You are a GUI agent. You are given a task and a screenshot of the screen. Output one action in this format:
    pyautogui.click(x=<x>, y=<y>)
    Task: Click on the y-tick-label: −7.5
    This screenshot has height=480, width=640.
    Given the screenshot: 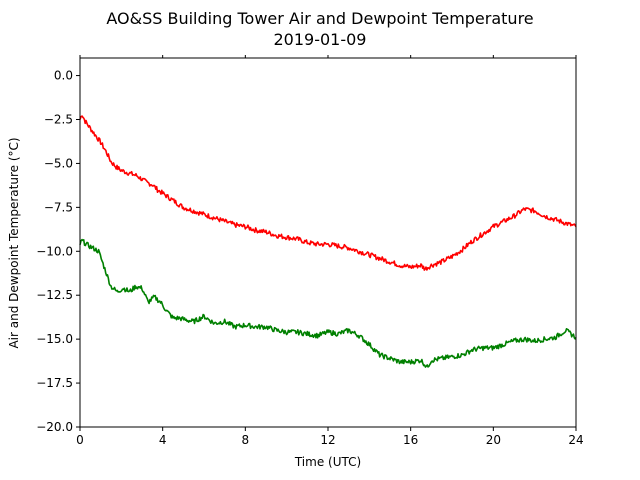 What is the action you would take?
    pyautogui.click(x=58, y=207)
    